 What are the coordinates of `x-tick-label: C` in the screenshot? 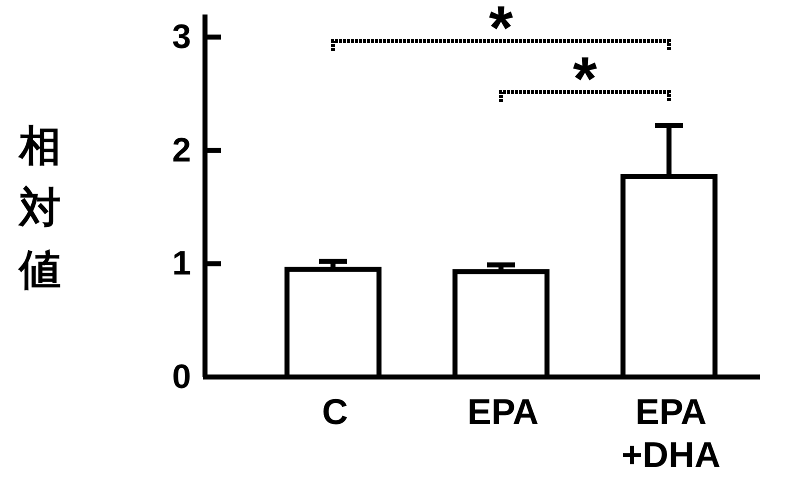 It's located at (335, 411).